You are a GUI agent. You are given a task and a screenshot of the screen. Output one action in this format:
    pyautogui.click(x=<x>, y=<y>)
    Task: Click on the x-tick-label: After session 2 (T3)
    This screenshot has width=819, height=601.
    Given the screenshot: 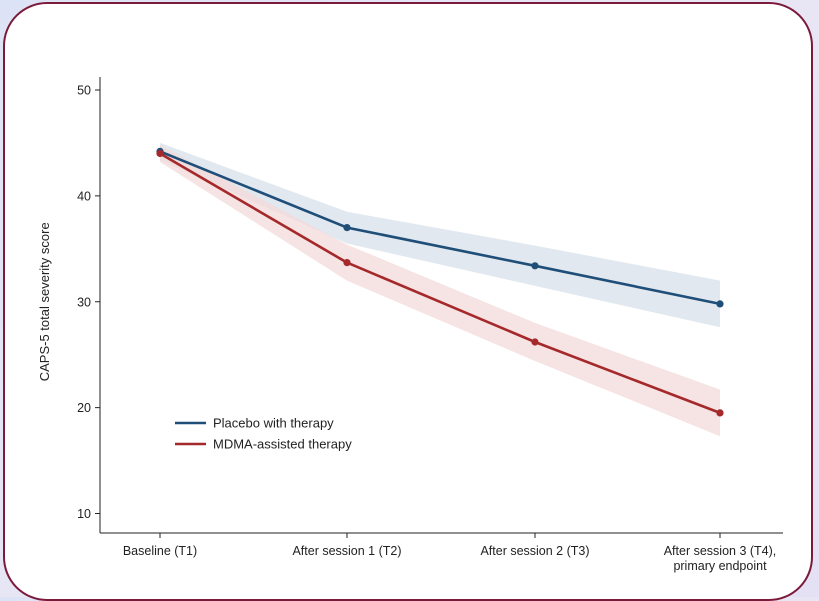 What is the action you would take?
    pyautogui.click(x=534, y=551)
    